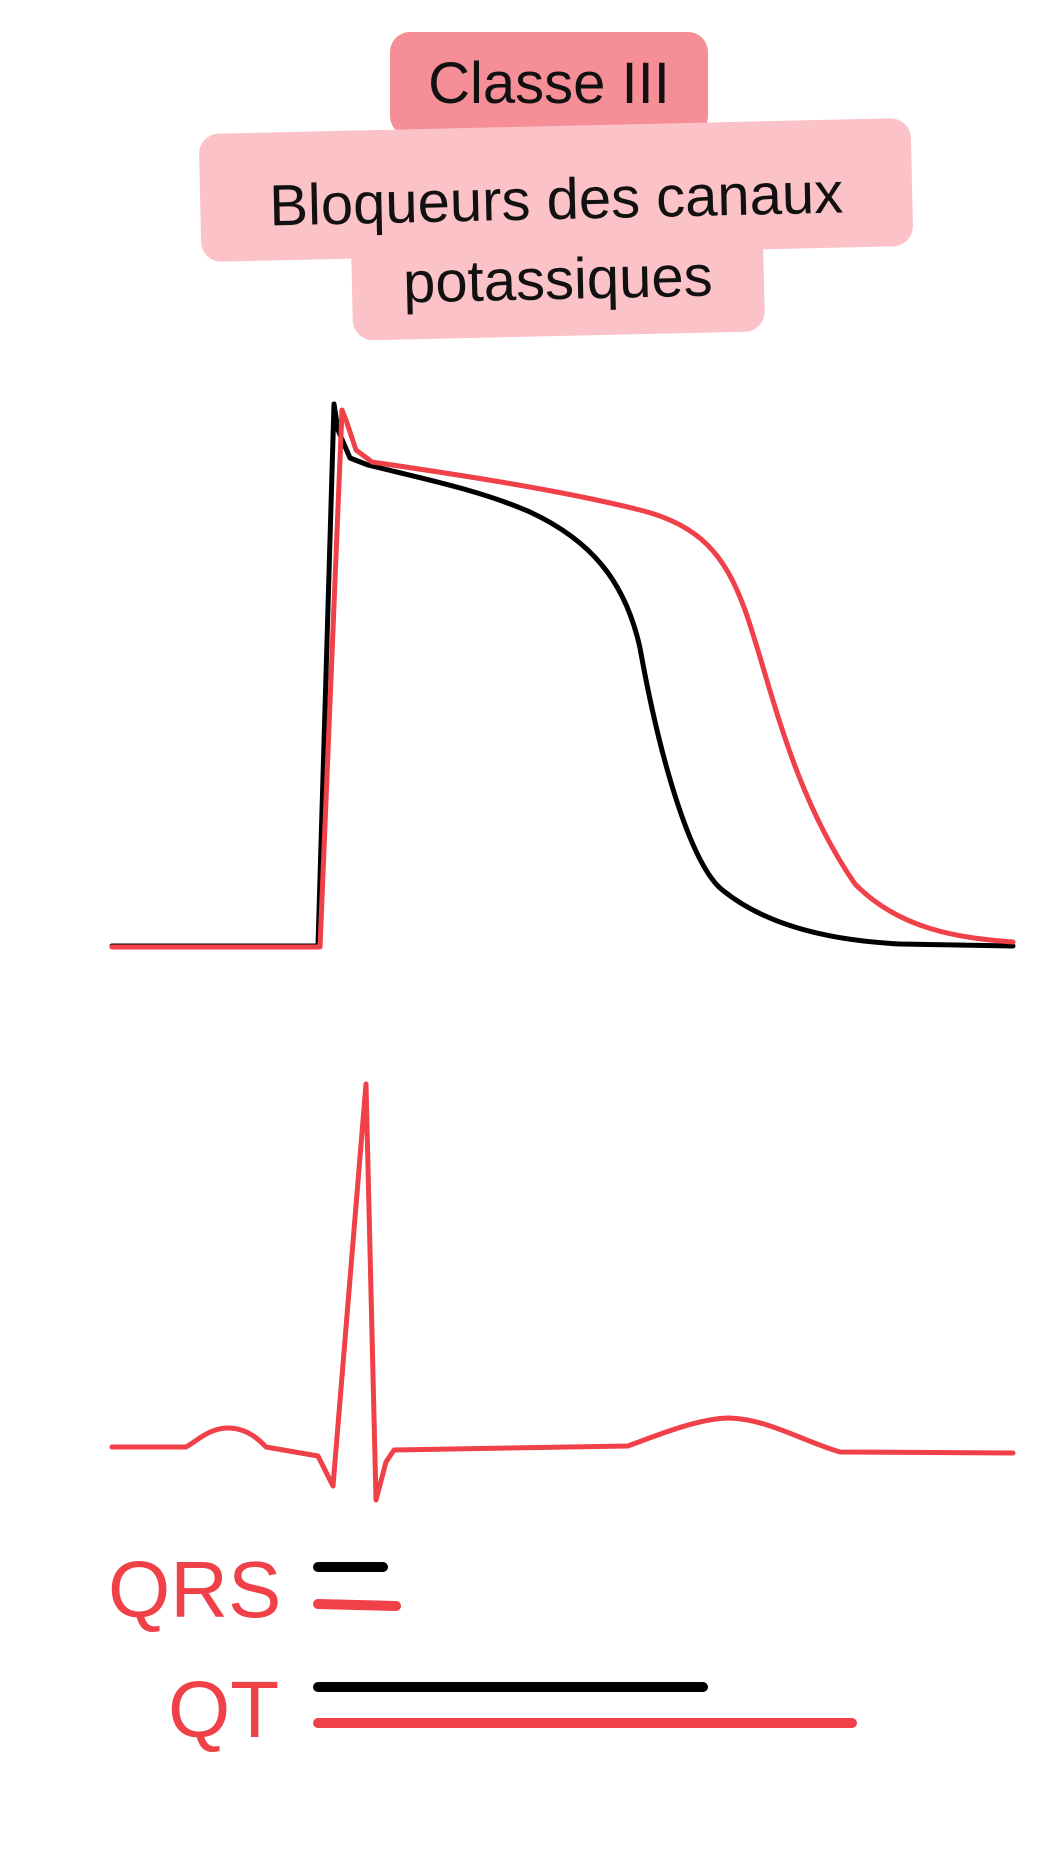 The height and width of the screenshot is (1875, 1063). Describe the element at coordinates (357, 1605) in the screenshot. I see `qrs-drug-bar` at that location.